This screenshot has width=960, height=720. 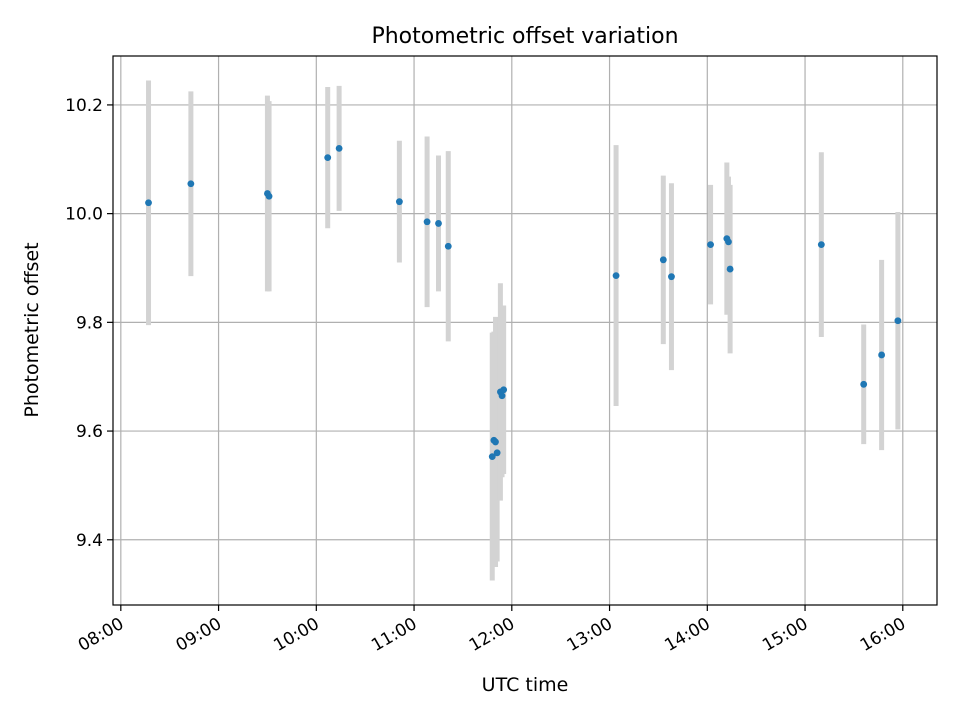 I want to click on y-axis-label: Photometric offset, so click(x=32, y=329).